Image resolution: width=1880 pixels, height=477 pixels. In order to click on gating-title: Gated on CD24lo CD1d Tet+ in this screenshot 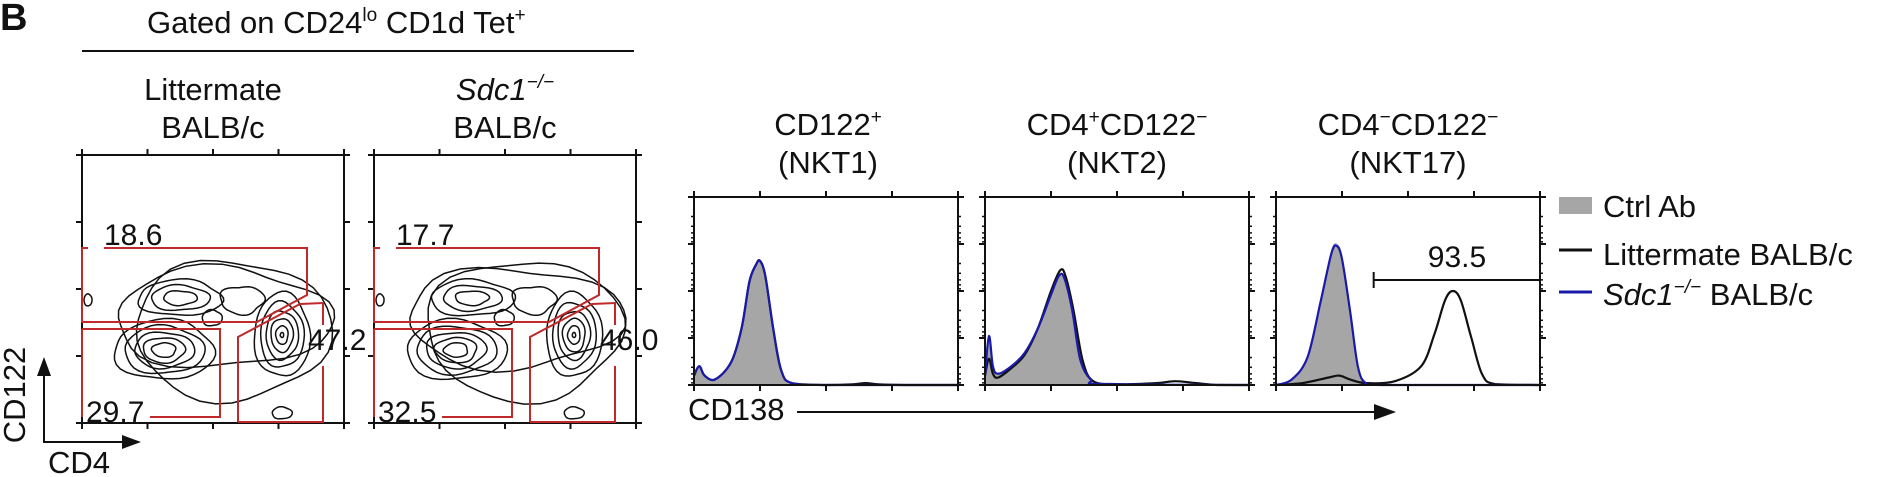, I will do `click(336, 22)`.